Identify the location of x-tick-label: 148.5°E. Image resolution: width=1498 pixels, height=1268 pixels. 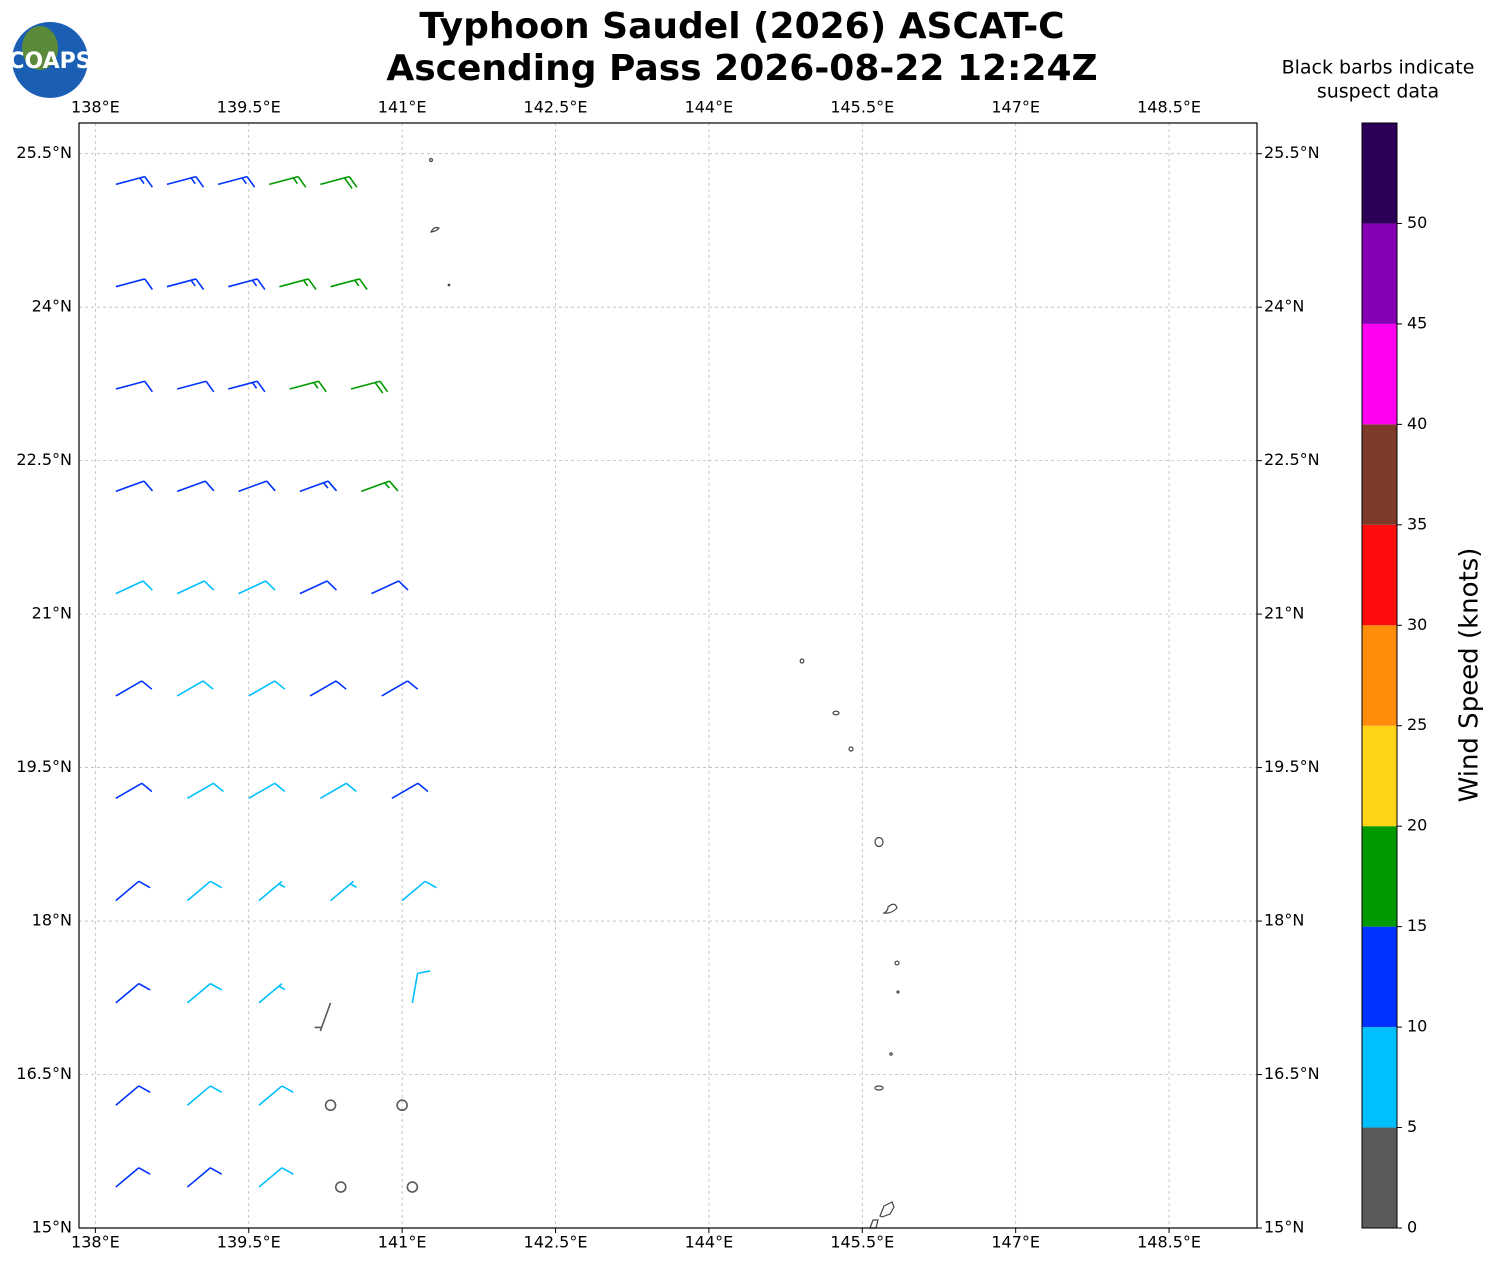
(1169, 1242).